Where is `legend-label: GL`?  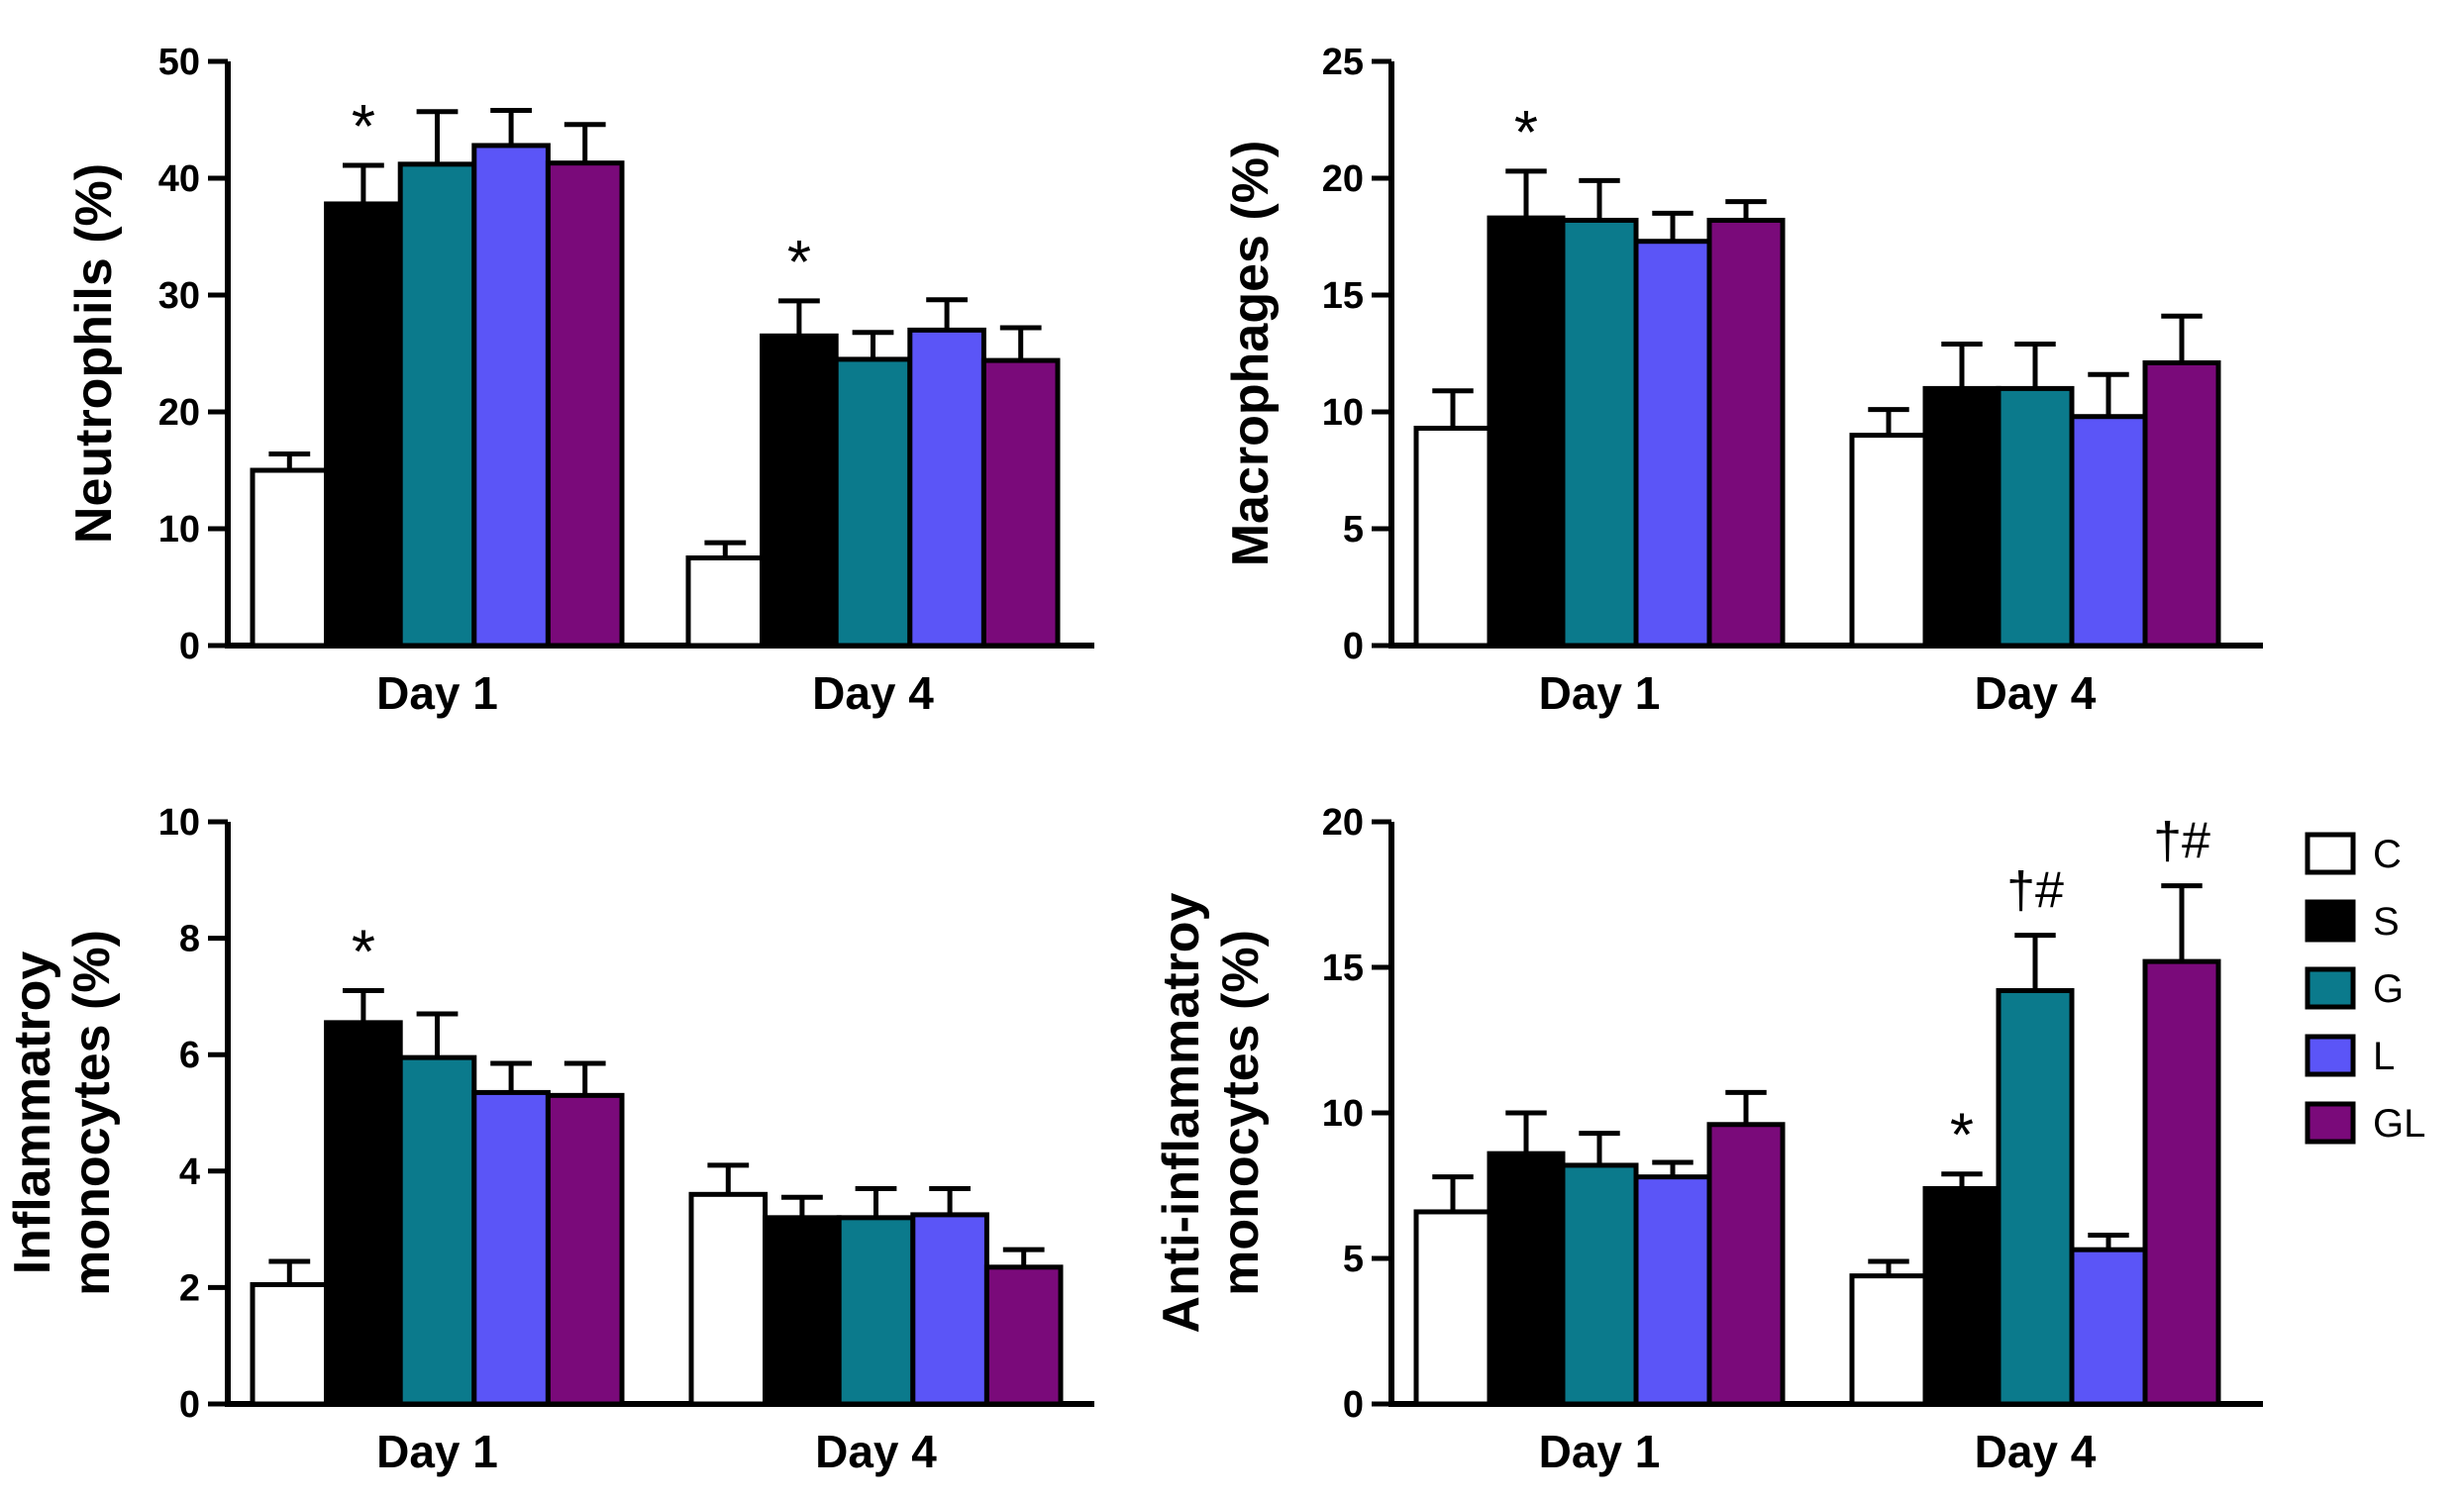
legend-label: GL is located at coordinates (2399, 1124).